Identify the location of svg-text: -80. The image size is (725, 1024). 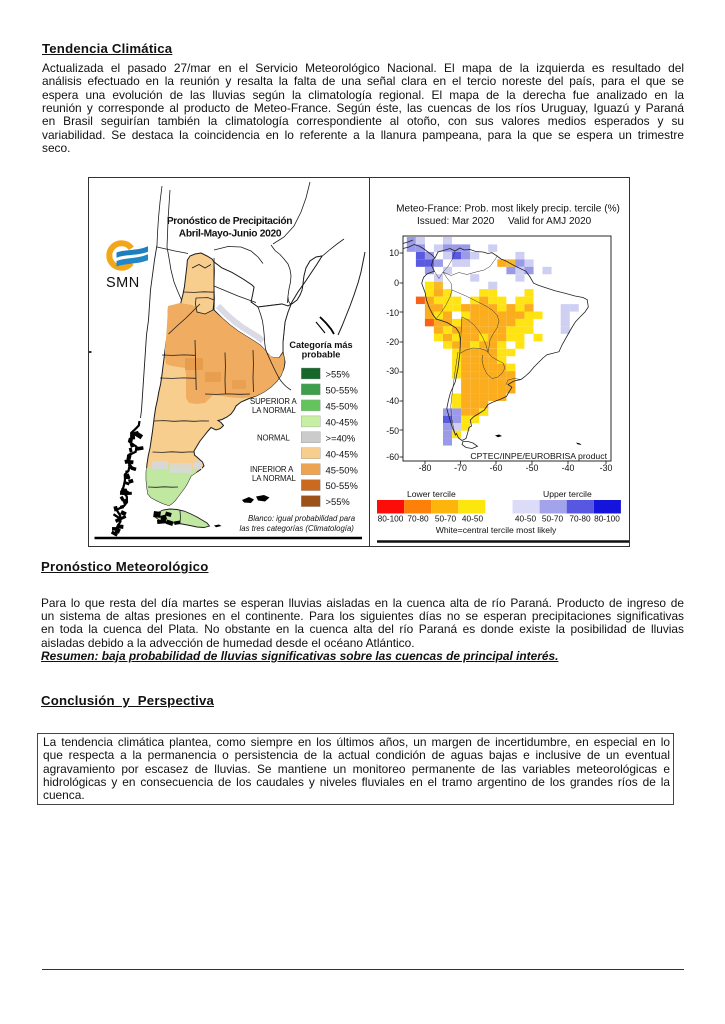
(425, 468).